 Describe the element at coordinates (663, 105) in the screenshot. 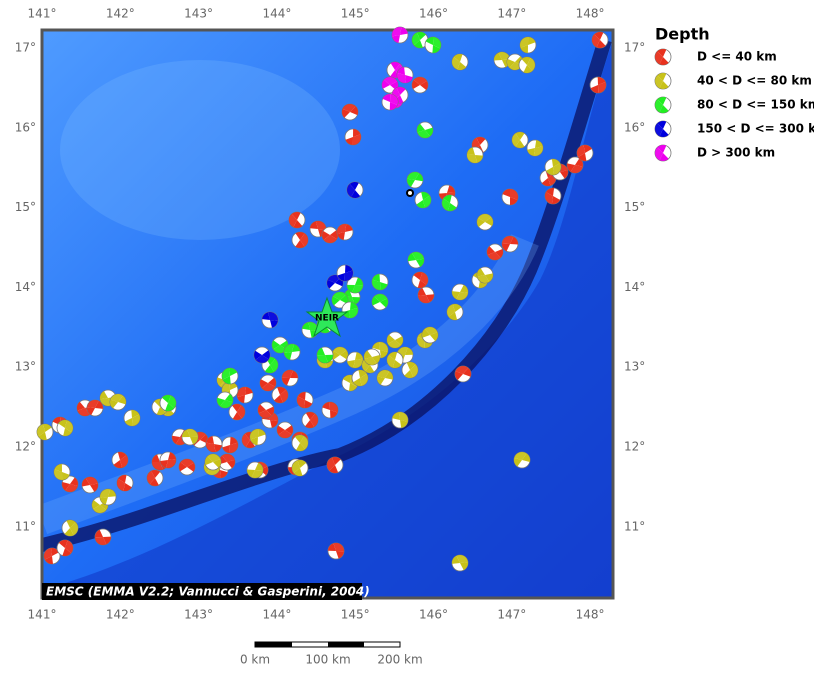

I see `legend-symbol` at that location.